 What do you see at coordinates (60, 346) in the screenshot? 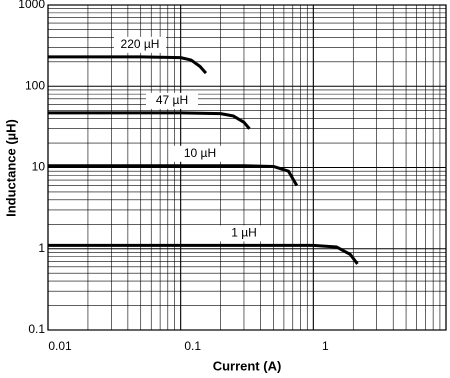
I see `x-tick-label: 0.01` at bounding box center [60, 346].